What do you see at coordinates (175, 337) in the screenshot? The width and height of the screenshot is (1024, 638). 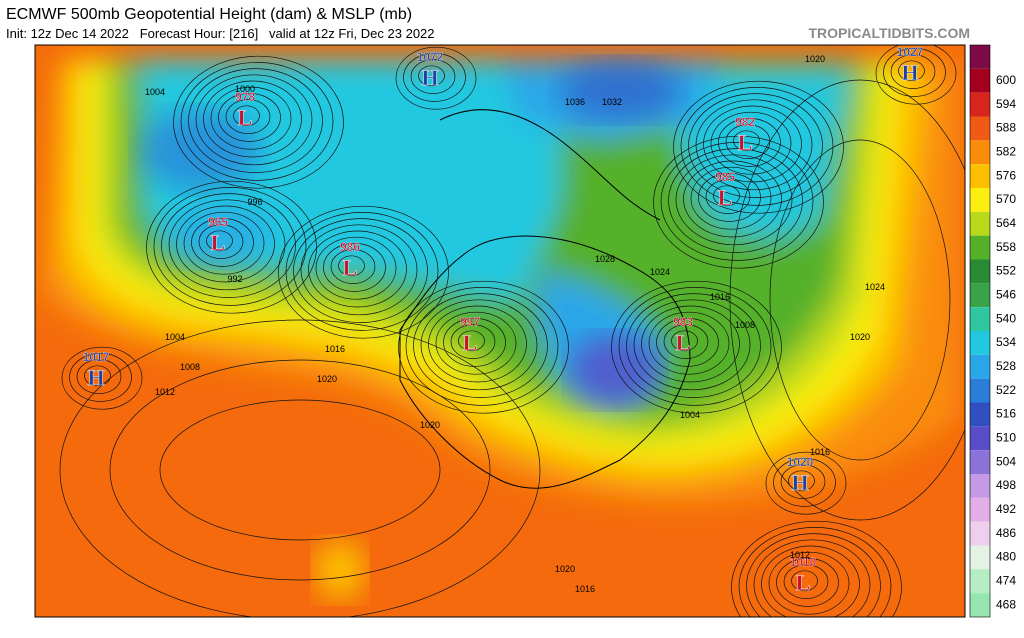 I see `isobar-label: 1004` at bounding box center [175, 337].